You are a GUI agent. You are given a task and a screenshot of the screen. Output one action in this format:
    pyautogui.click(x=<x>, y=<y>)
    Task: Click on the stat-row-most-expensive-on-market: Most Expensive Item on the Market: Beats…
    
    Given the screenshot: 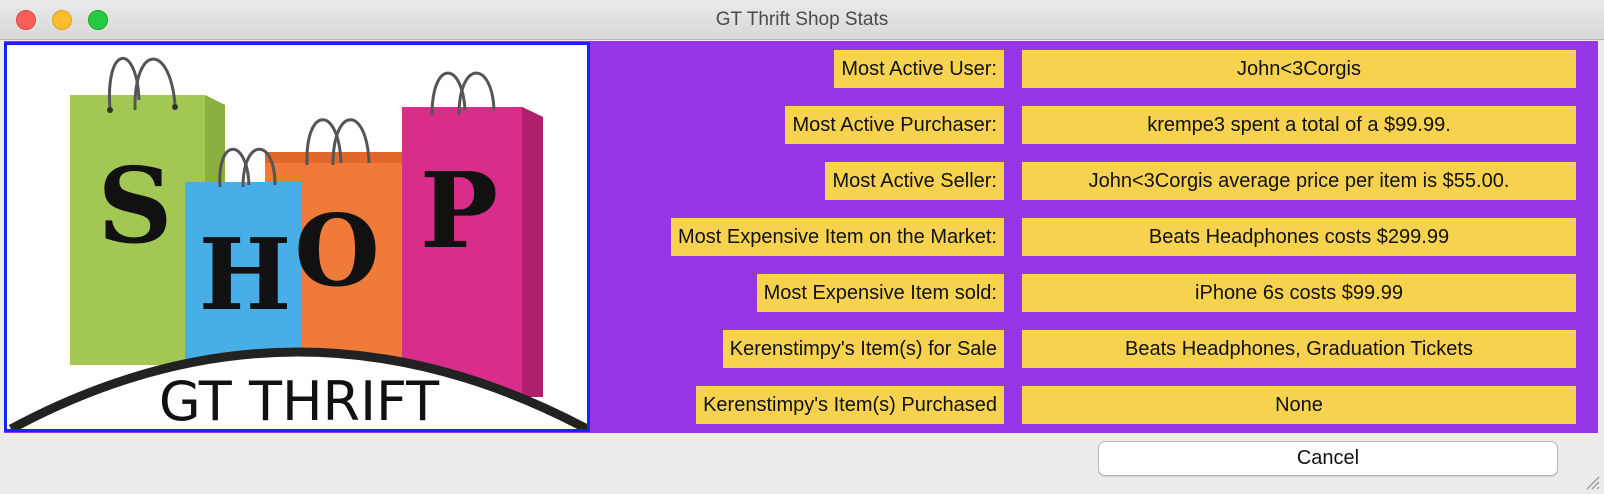 What is the action you would take?
    pyautogui.click(x=1095, y=237)
    